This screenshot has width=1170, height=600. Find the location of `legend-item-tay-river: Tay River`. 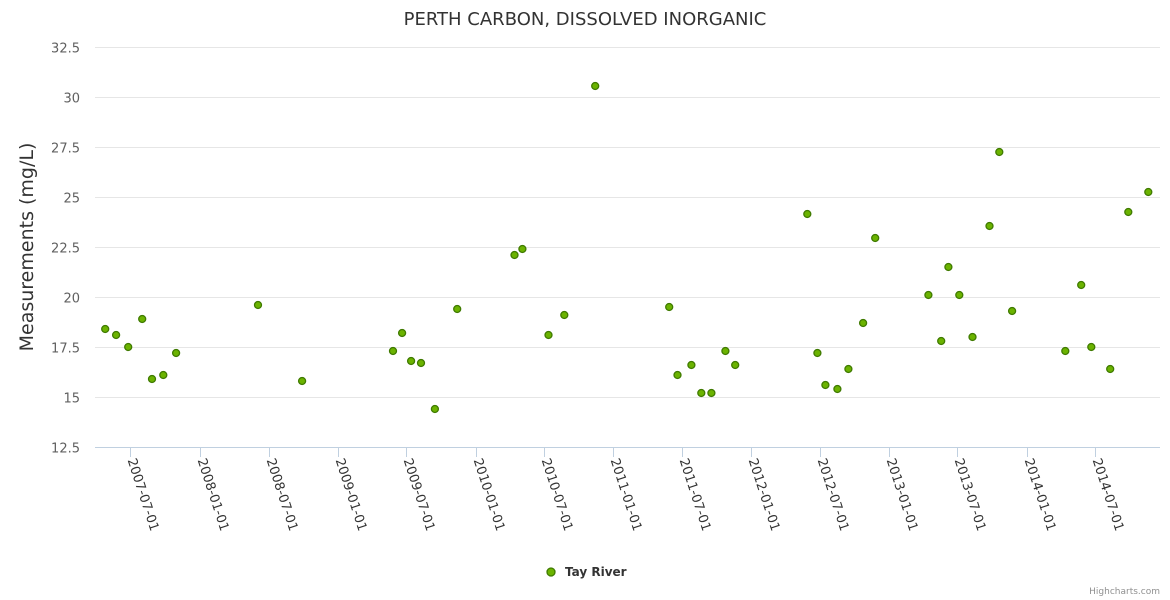

legend-item-tay-river: Tay River is located at coordinates (586, 572).